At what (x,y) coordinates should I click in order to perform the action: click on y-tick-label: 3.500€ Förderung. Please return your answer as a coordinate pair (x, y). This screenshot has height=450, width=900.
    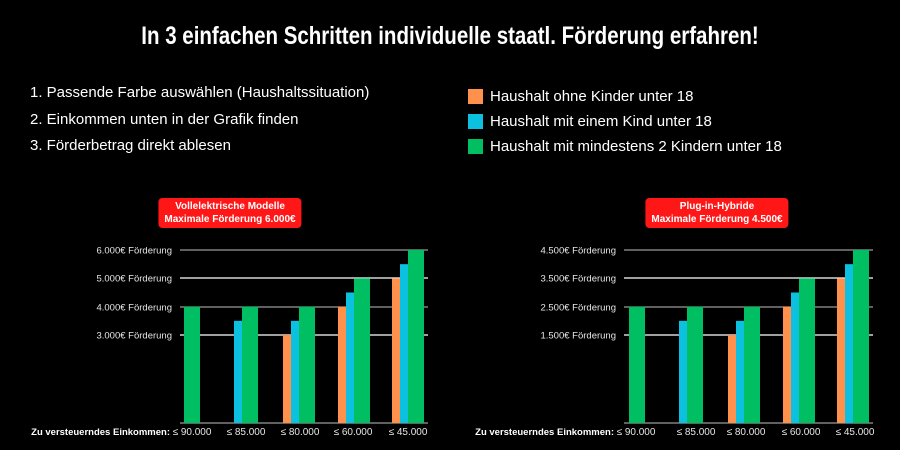
    Looking at the image, I should click on (578, 279).